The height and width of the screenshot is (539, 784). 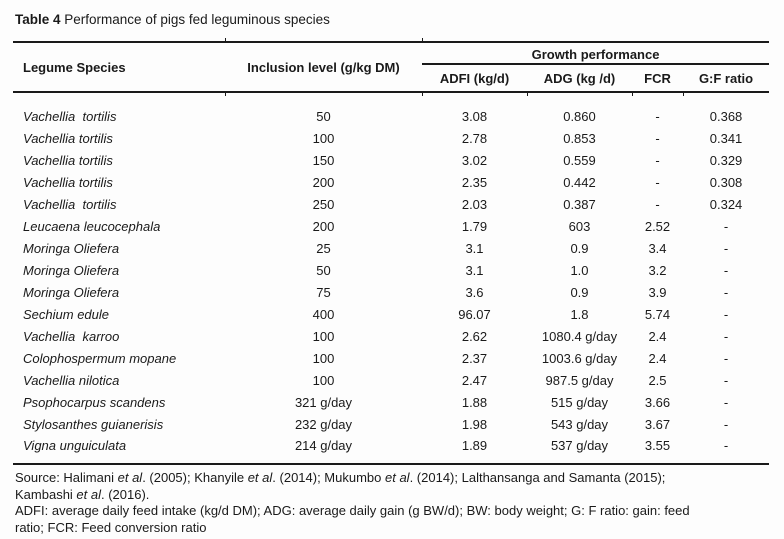 I want to click on cell-adfi: 96.07, so click(x=474, y=314).